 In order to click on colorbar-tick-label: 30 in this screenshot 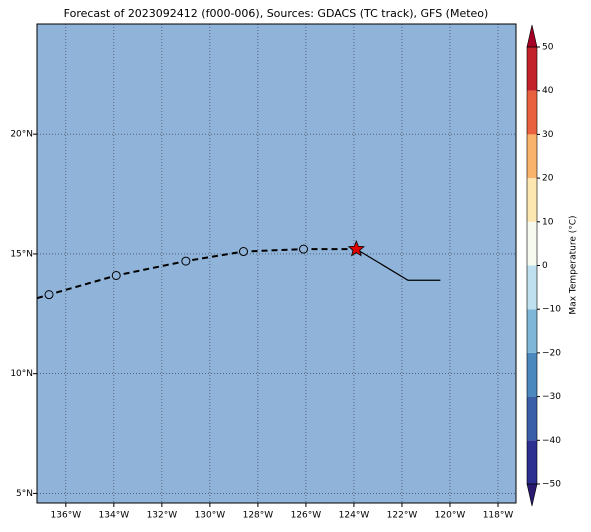, I will do `click(548, 135)`.